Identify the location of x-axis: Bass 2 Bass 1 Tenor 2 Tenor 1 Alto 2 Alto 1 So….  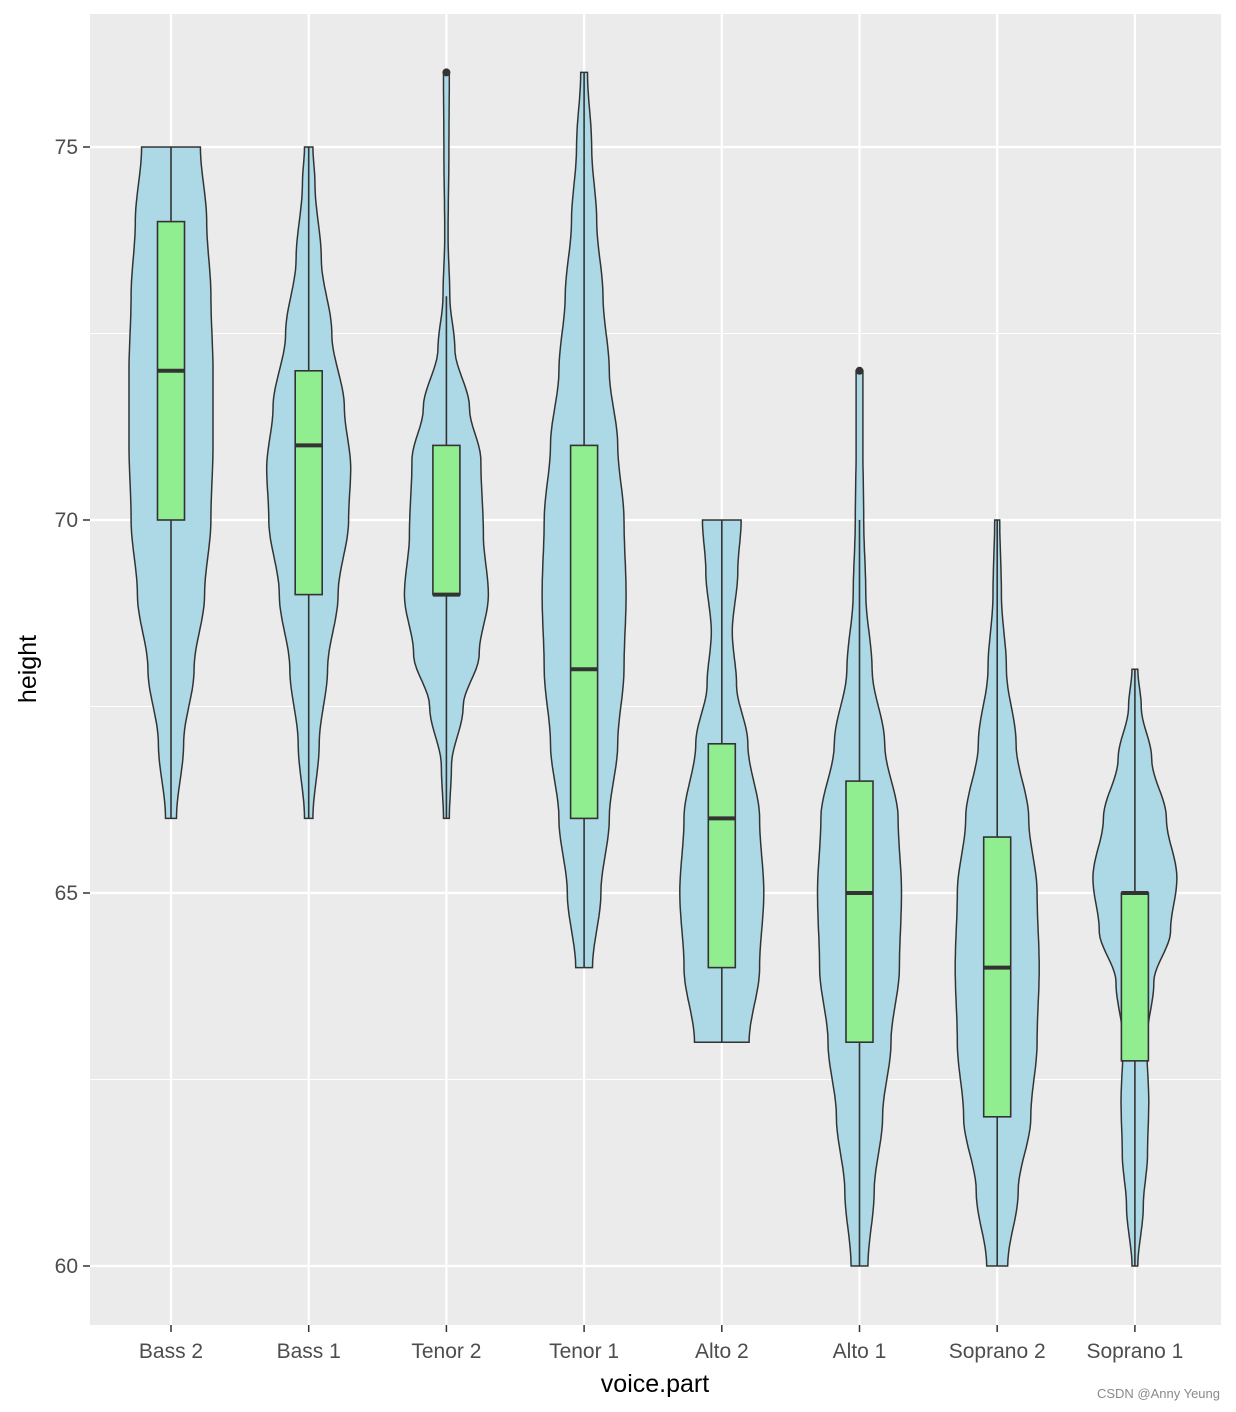
(661, 1344).